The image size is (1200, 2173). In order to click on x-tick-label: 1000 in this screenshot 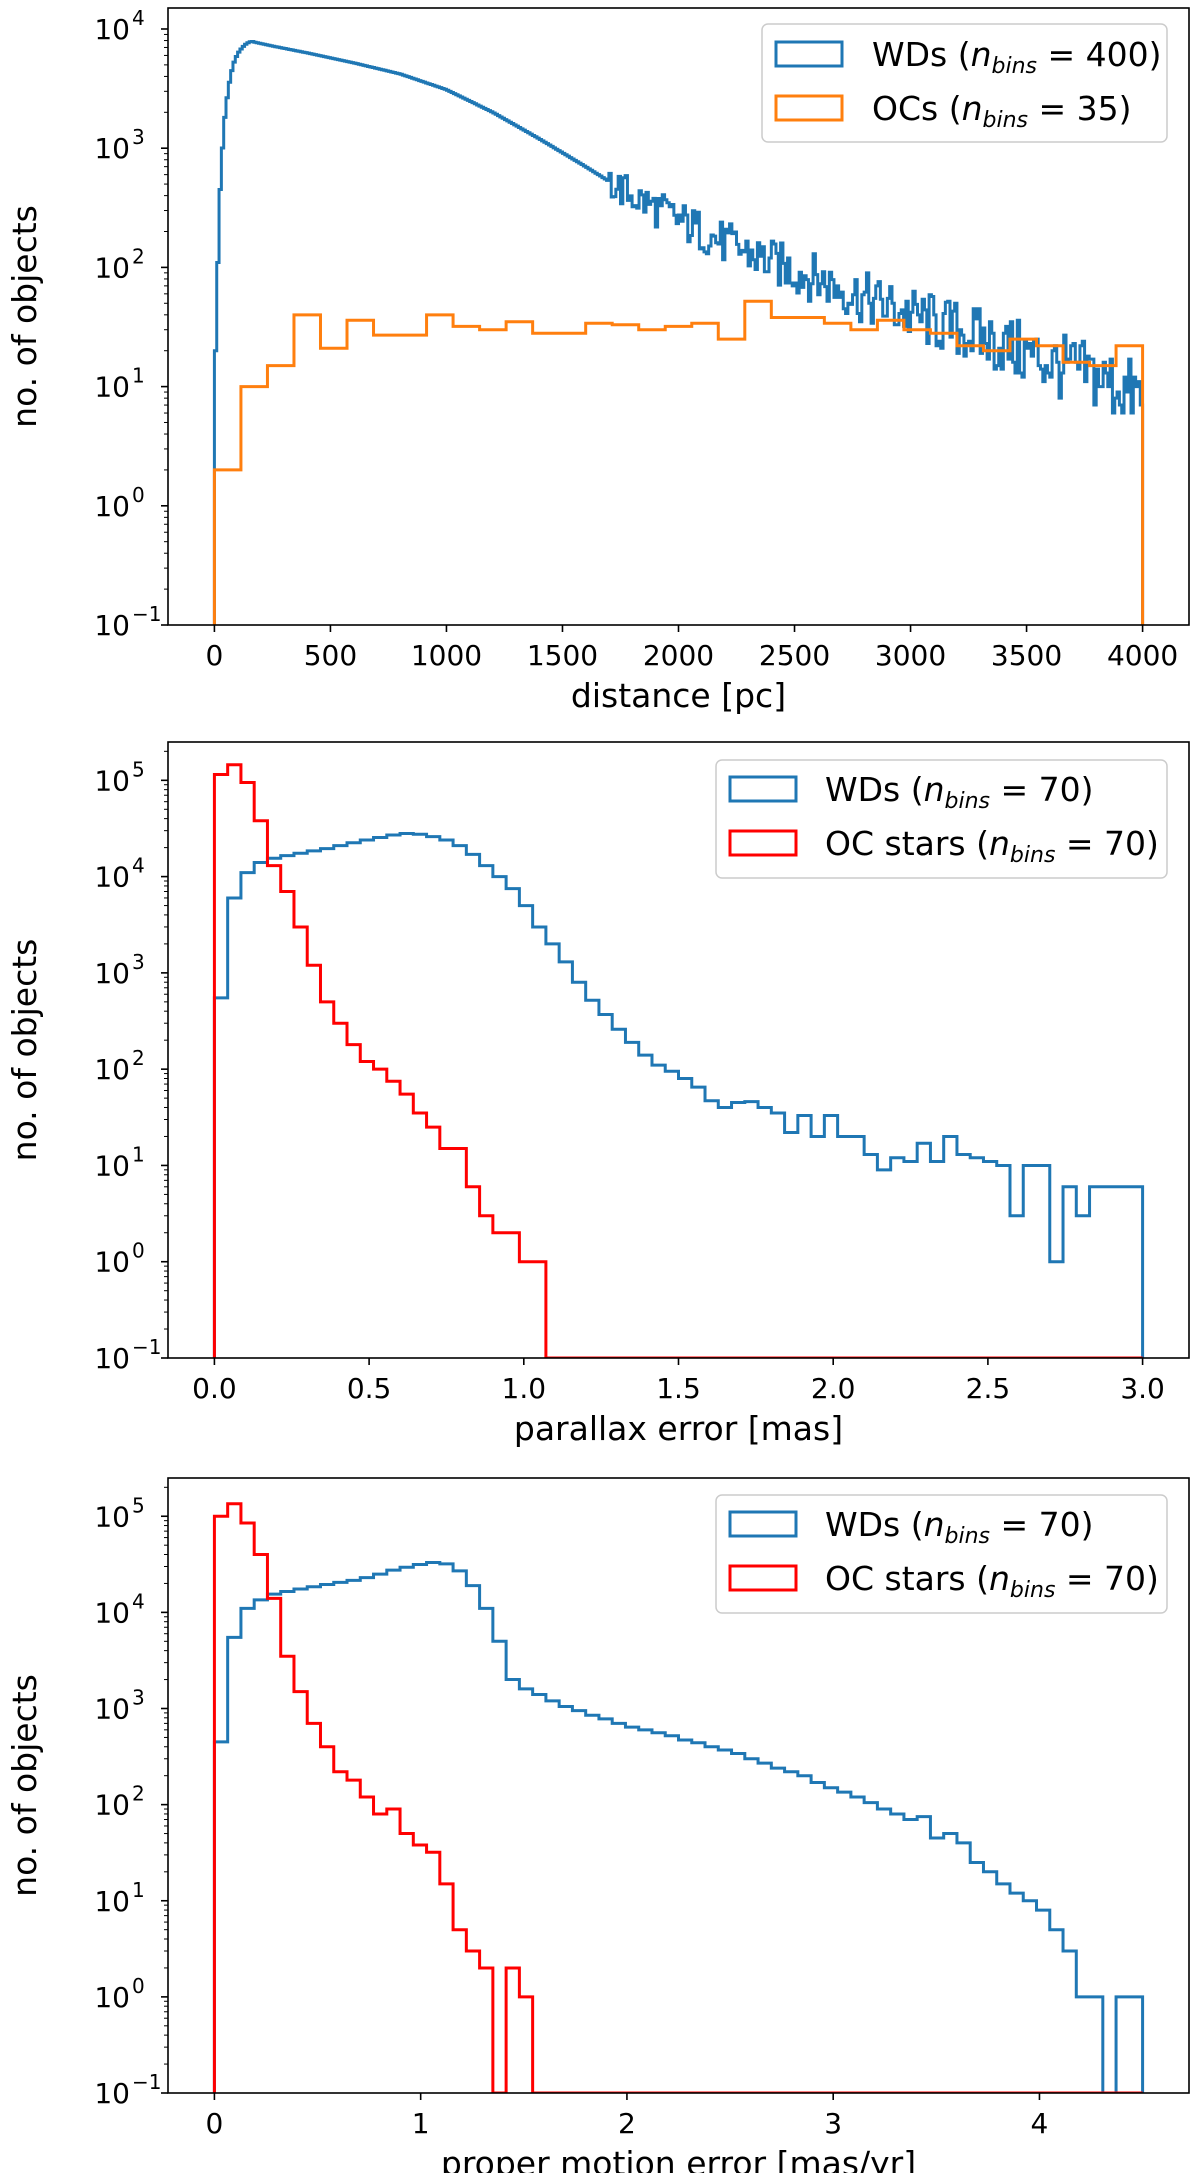, I will do `click(446, 655)`.